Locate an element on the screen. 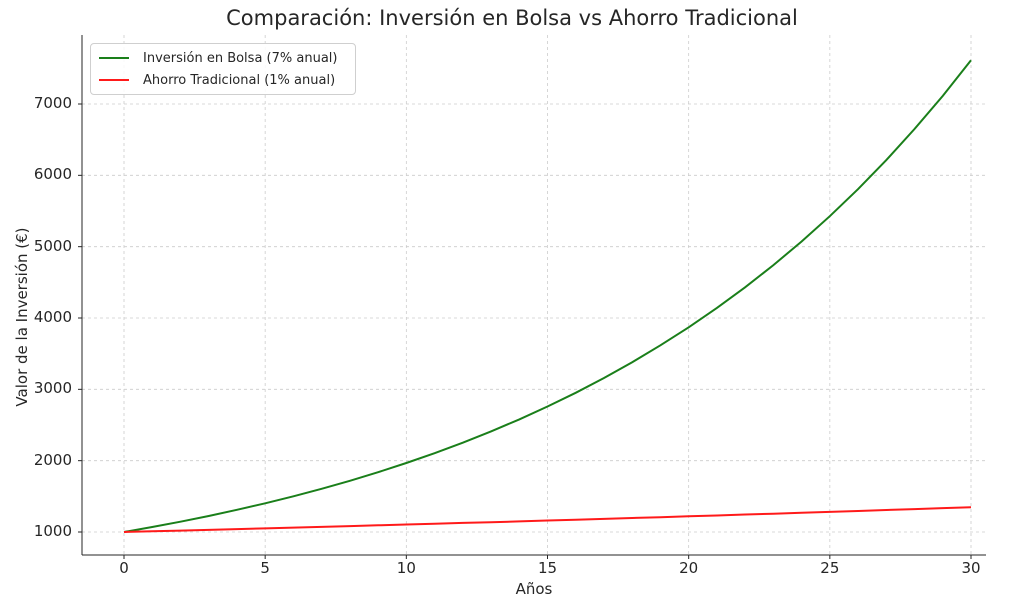 This screenshot has height=611, width=1024. x-tick-label: 5 is located at coordinates (265, 568).